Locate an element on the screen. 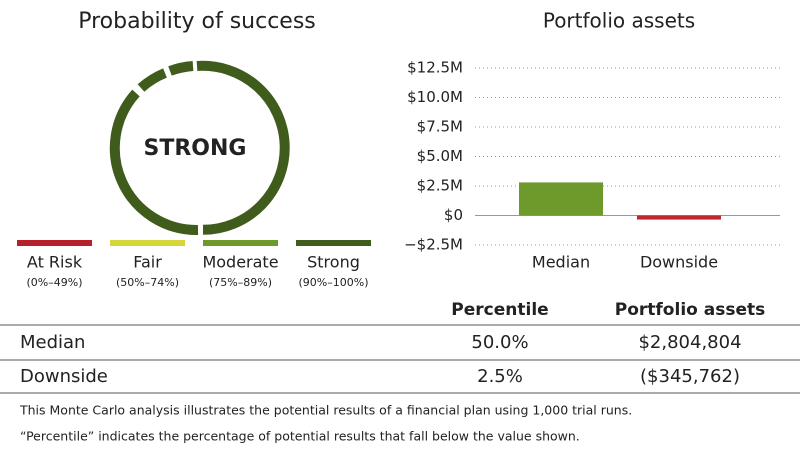  table-cell: $2,804,804 is located at coordinates (689, 342).